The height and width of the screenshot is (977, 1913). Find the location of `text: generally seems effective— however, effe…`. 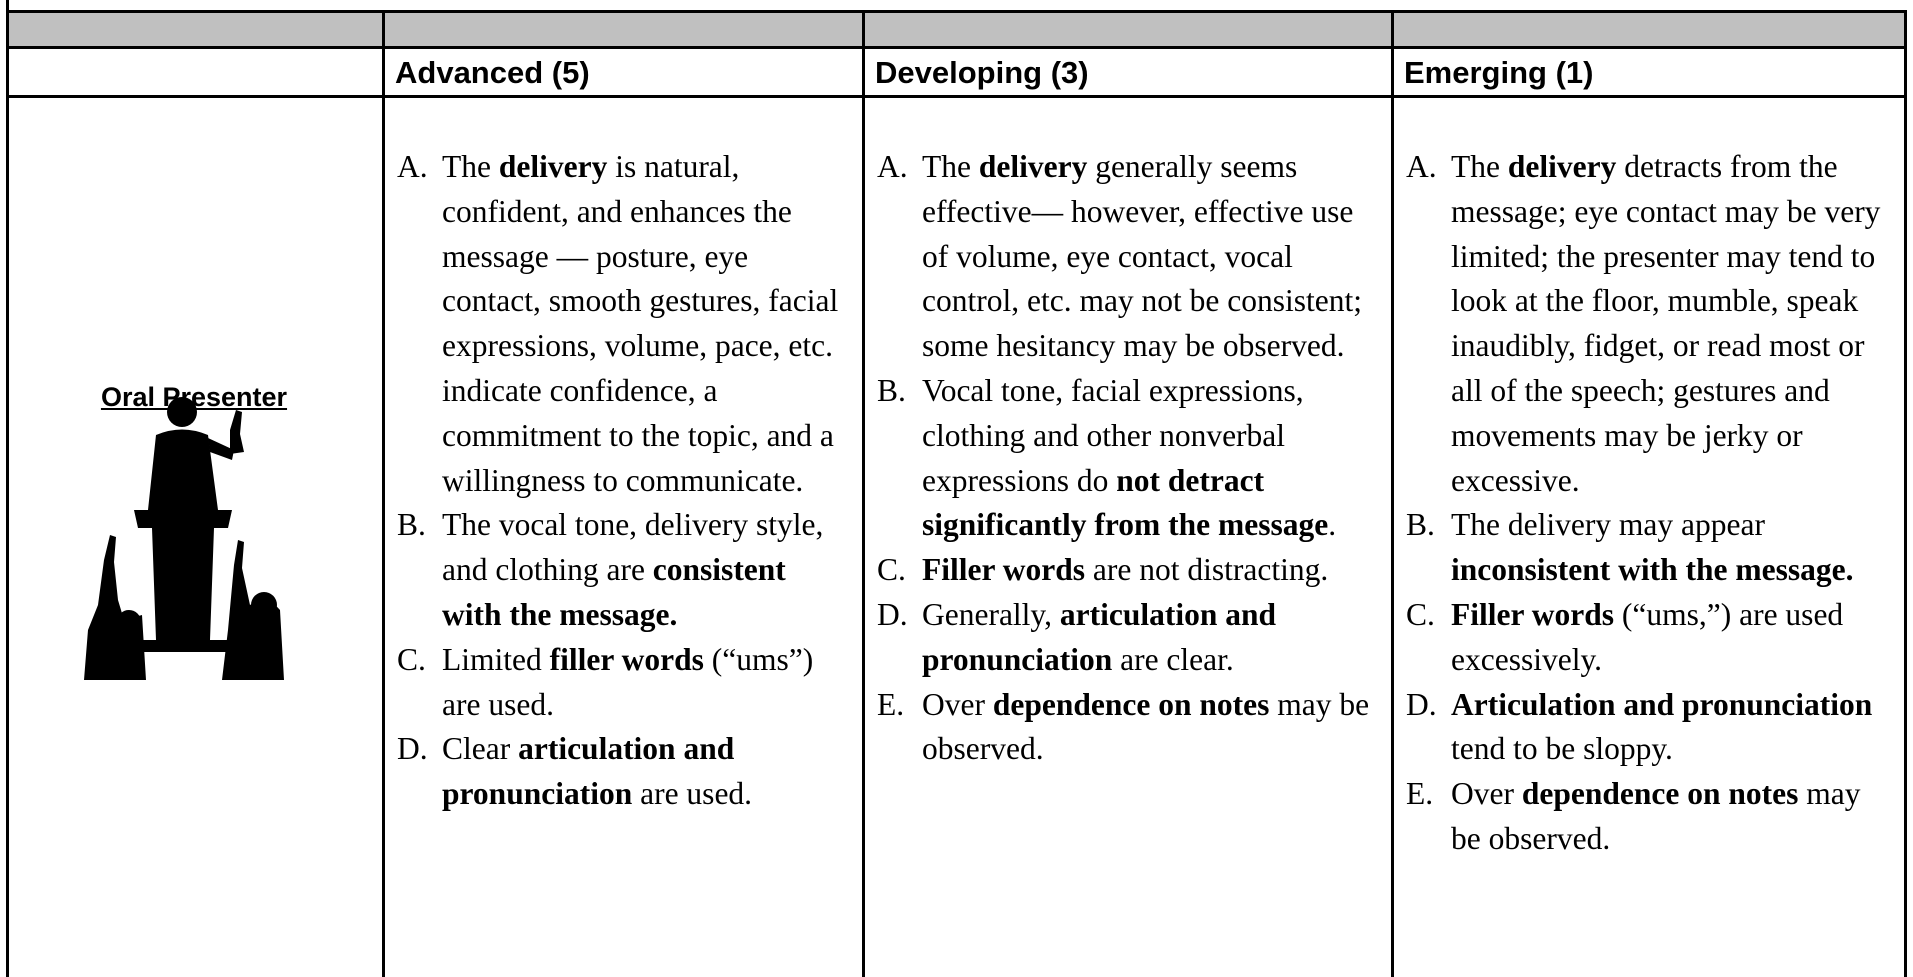

text: generally seems effective— however, effe… is located at coordinates (1142, 256).